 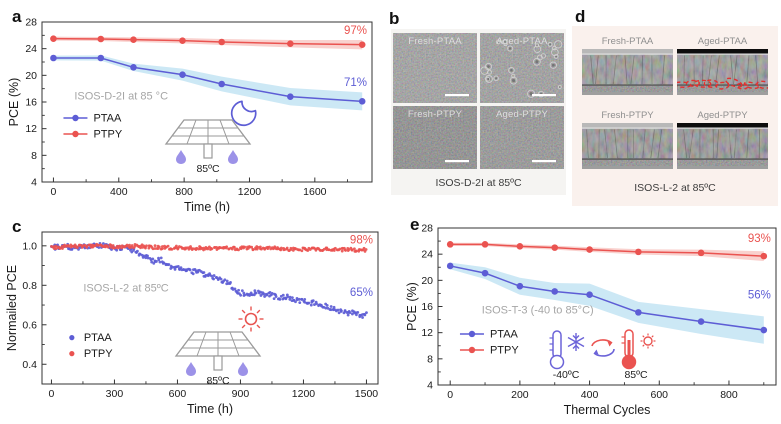 What do you see at coordinates (759, 296) in the screenshot?
I see `svg-text: 56%` at bounding box center [759, 296].